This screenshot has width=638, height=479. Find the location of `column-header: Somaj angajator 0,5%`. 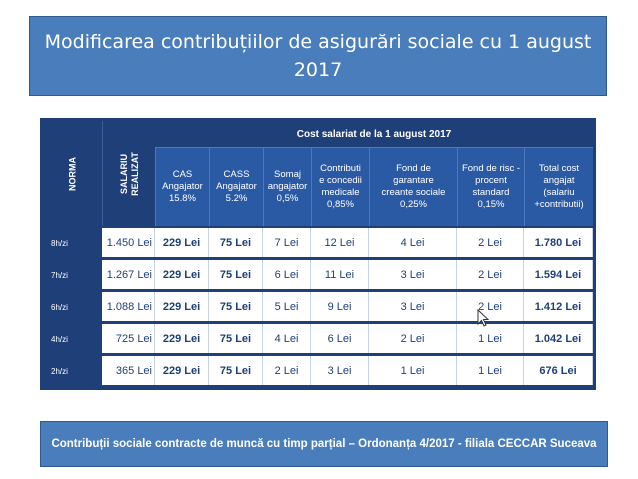

column-header: Somaj angajator 0,5% is located at coordinates (287, 186).